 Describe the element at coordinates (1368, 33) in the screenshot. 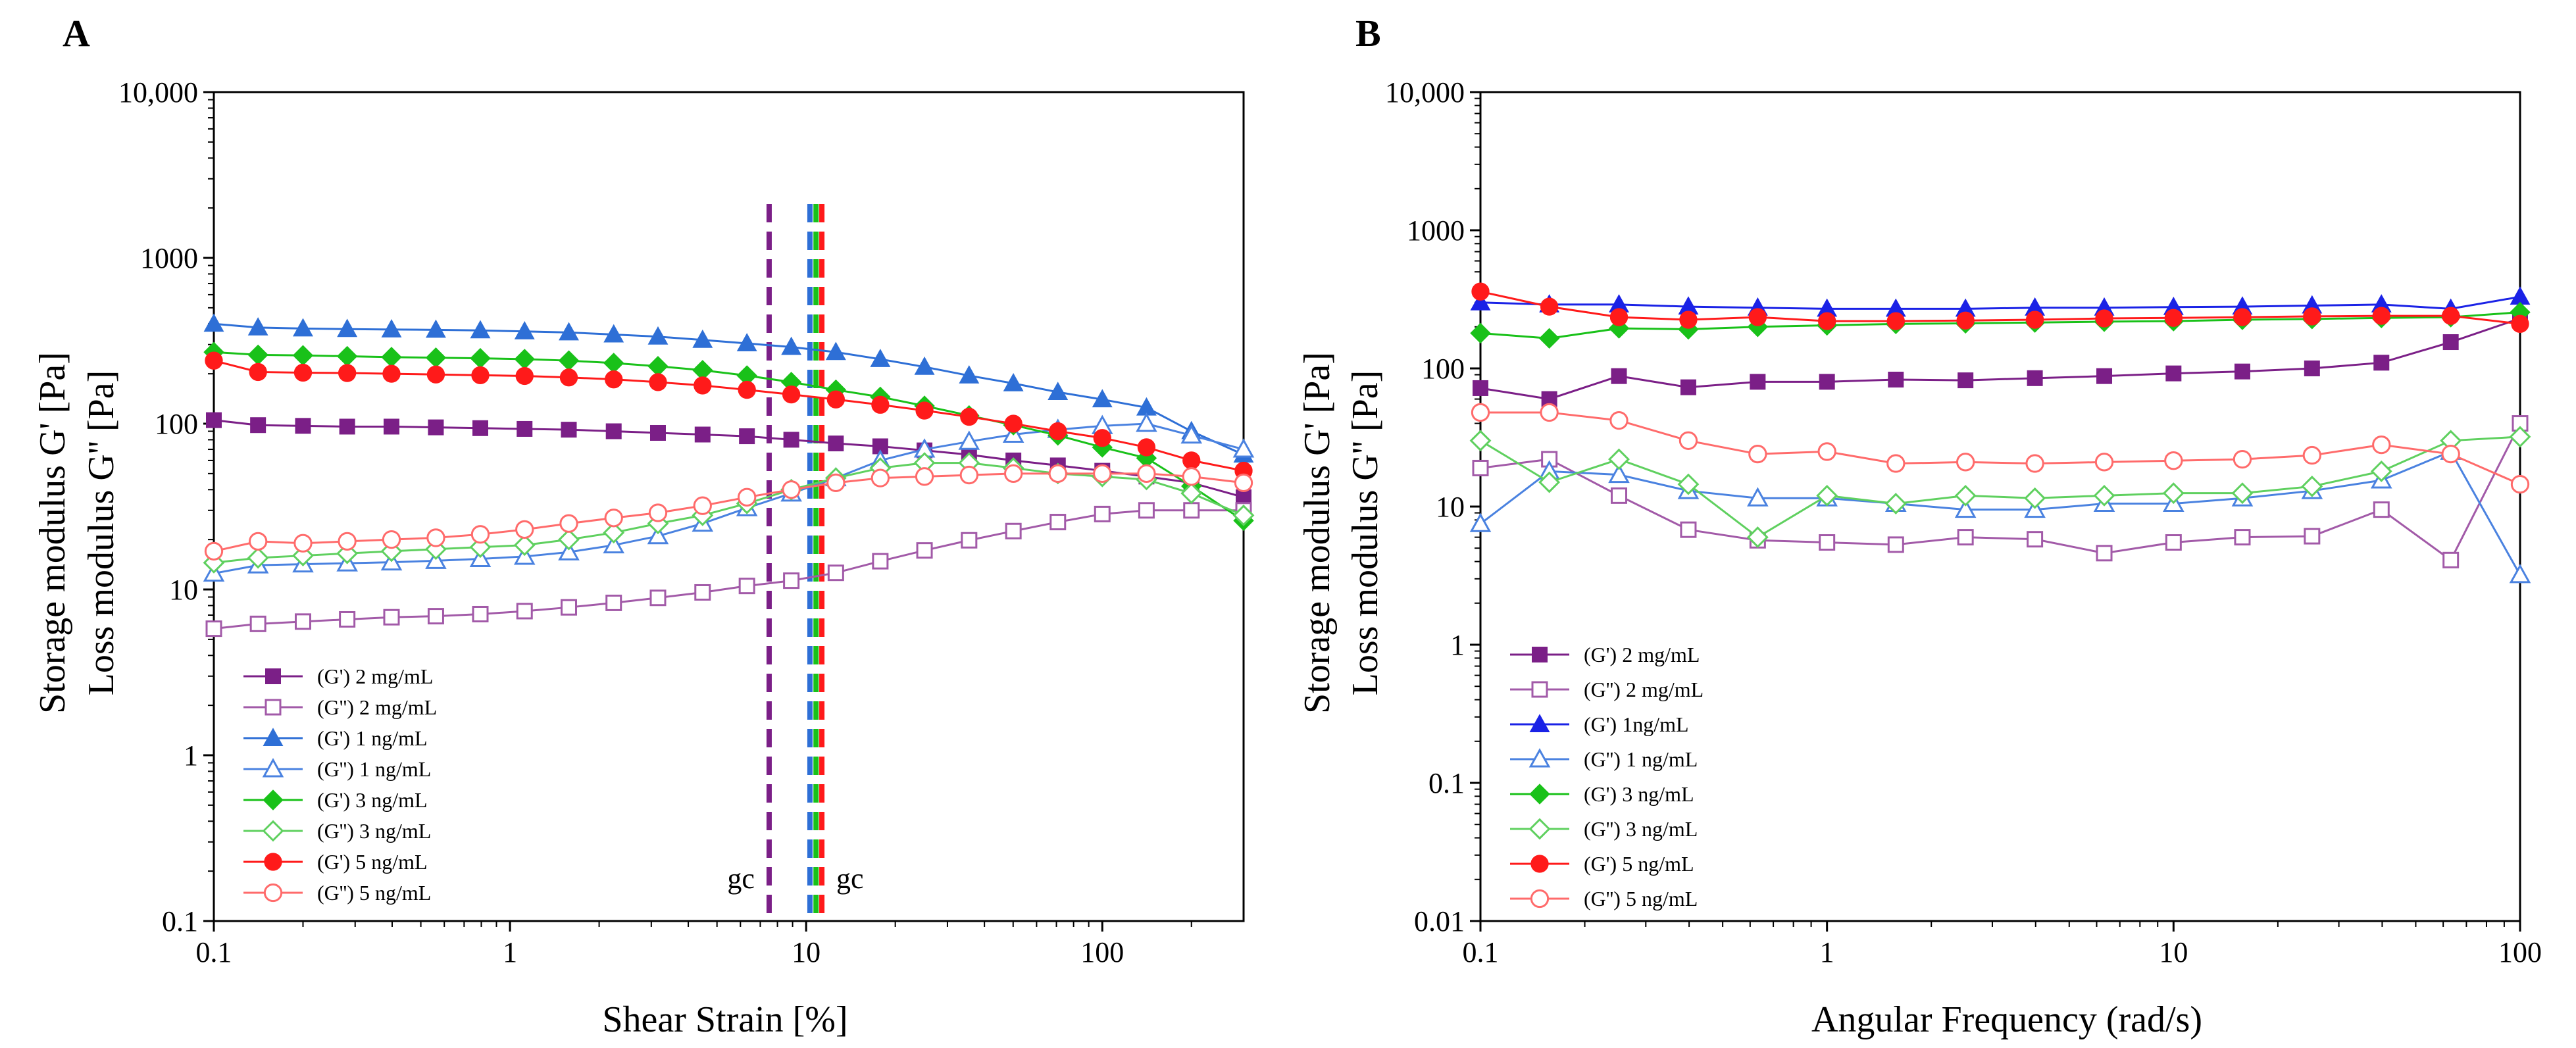

I see `panel-b-label: B` at that location.